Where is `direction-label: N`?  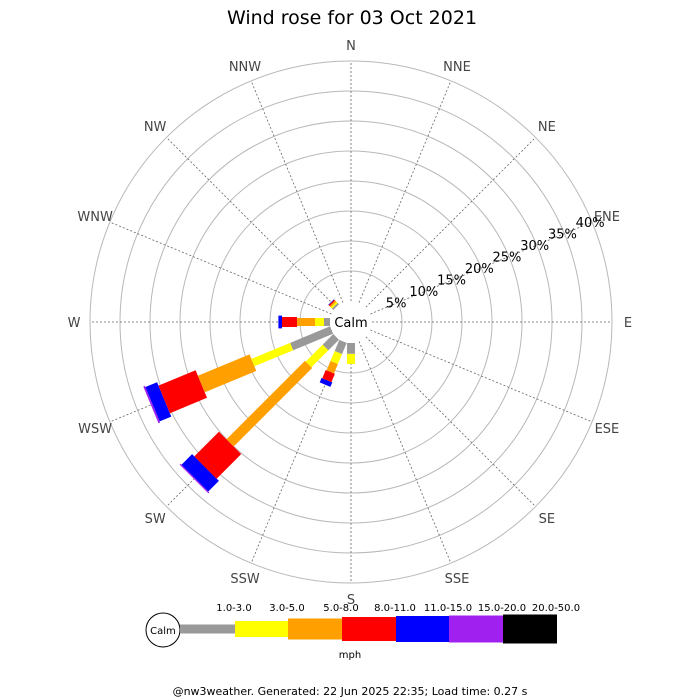 direction-label: N is located at coordinates (351, 46).